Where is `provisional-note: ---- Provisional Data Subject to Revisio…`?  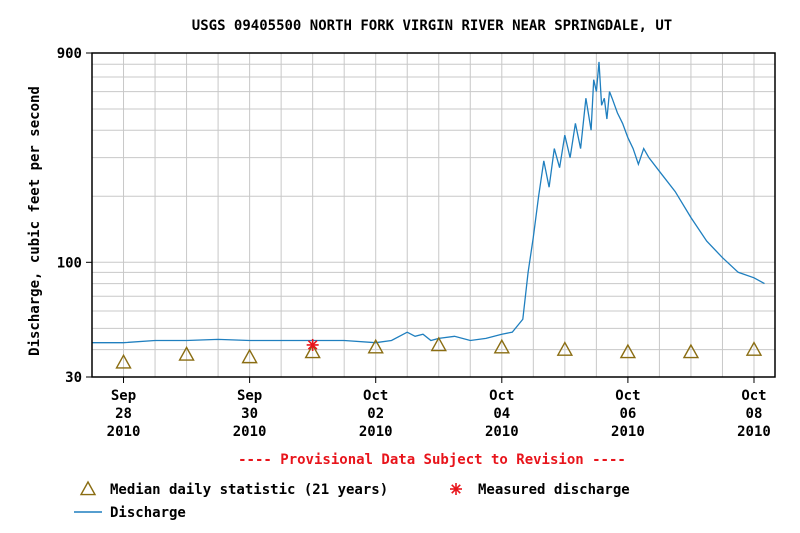 provisional-note: ---- Provisional Data Subject to Revisio… is located at coordinates (432, 460).